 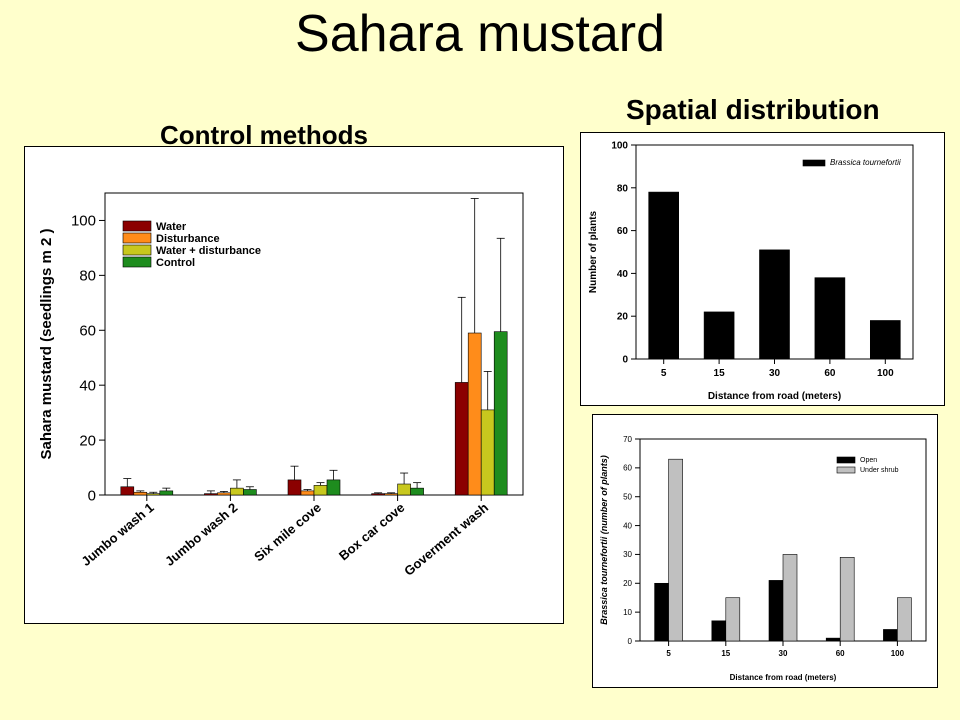 What do you see at coordinates (171, 227) in the screenshot?
I see `legend-label: Water` at bounding box center [171, 227].